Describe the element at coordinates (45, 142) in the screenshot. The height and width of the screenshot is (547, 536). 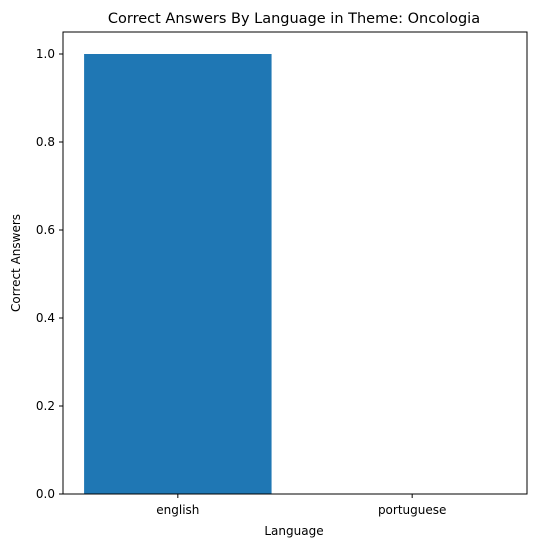
I see `y-tick-label: 0.8` at that location.